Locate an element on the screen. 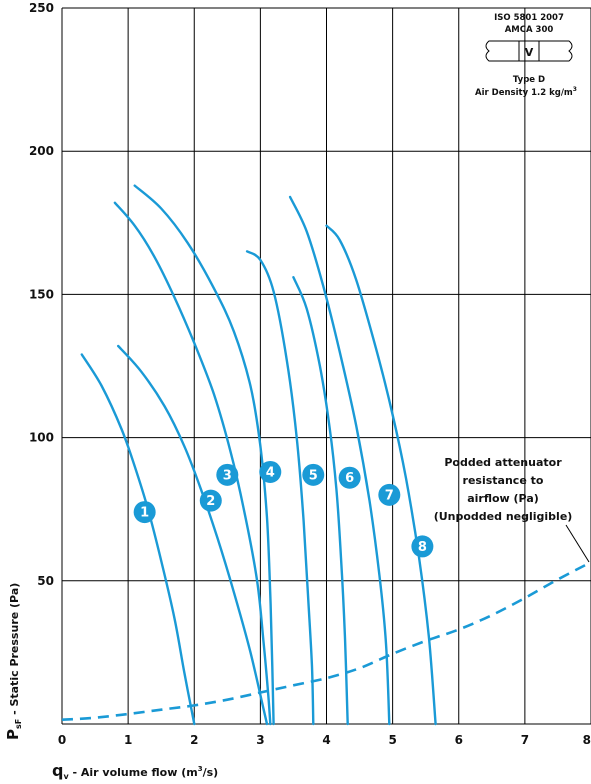 Image resolution: width=591 pixels, height=784 pixels. y-tick-label: 200 is located at coordinates (41, 151).